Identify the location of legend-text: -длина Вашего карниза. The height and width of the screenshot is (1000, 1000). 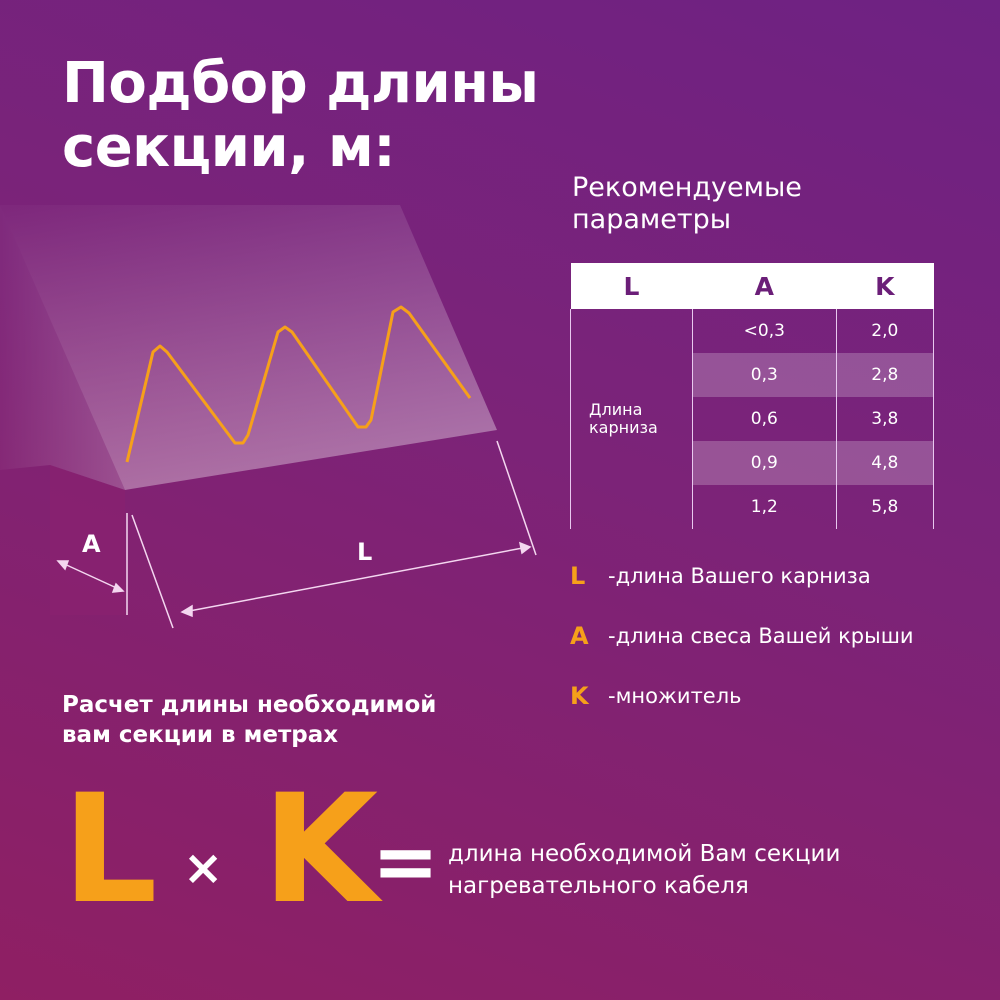
(739, 576).